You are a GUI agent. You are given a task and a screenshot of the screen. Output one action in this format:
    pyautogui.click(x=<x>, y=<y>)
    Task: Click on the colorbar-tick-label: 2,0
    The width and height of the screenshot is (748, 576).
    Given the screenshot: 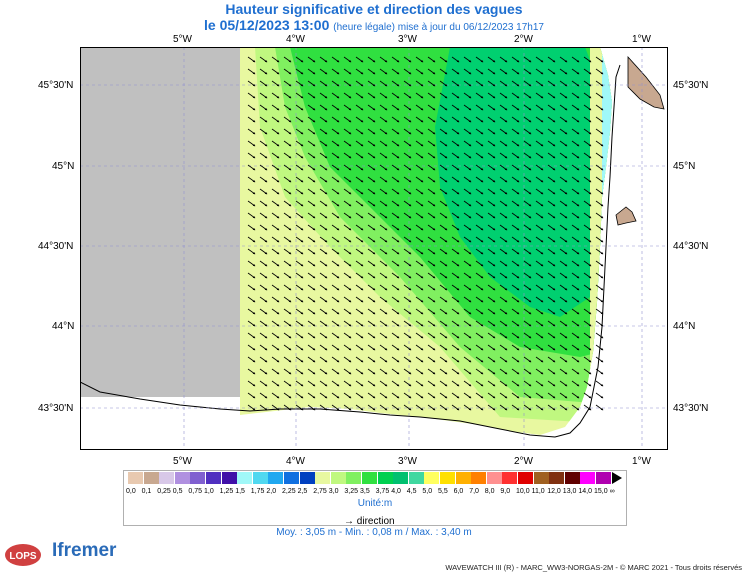 What is the action you would take?
    pyautogui.click(x=271, y=491)
    